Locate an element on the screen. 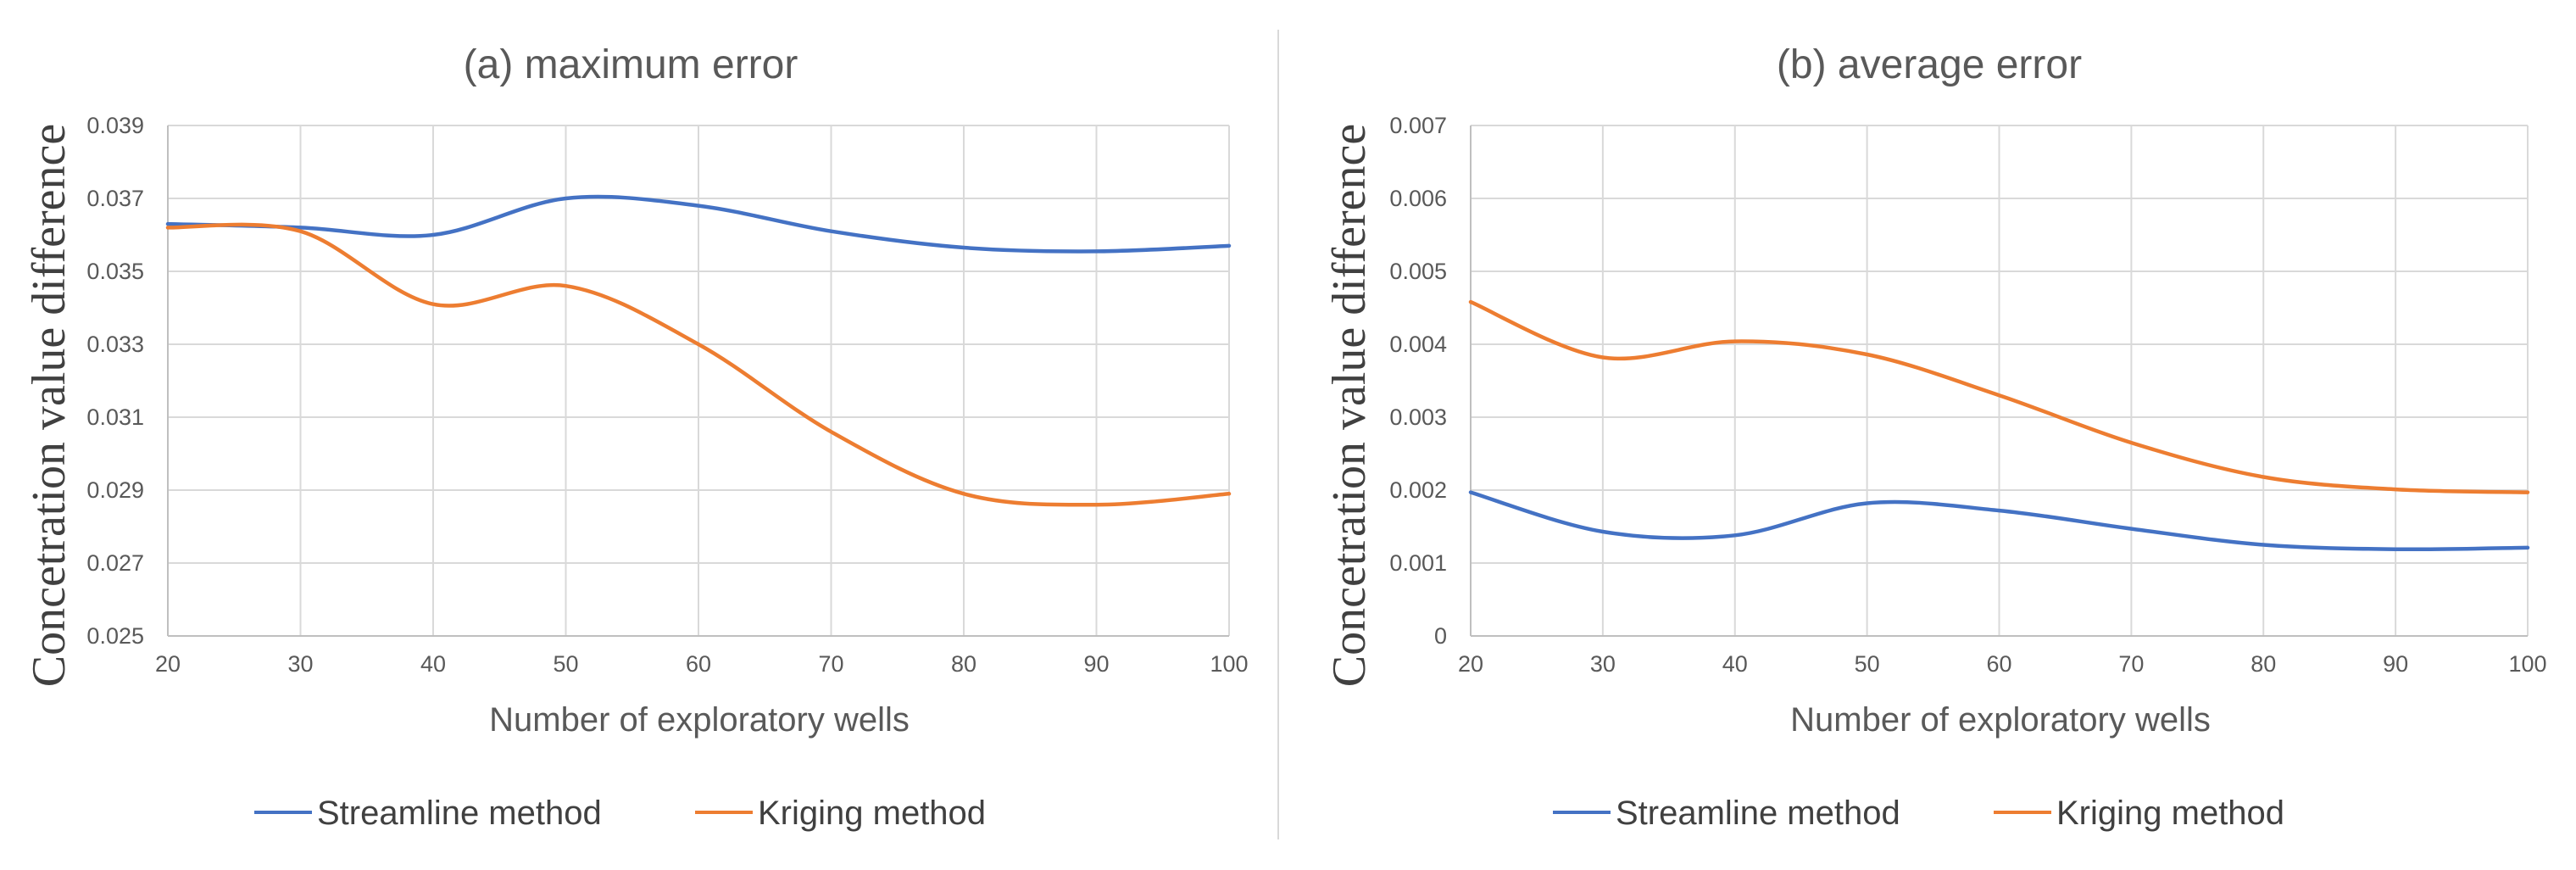  y-tick-label: 0.025 is located at coordinates (115, 636).